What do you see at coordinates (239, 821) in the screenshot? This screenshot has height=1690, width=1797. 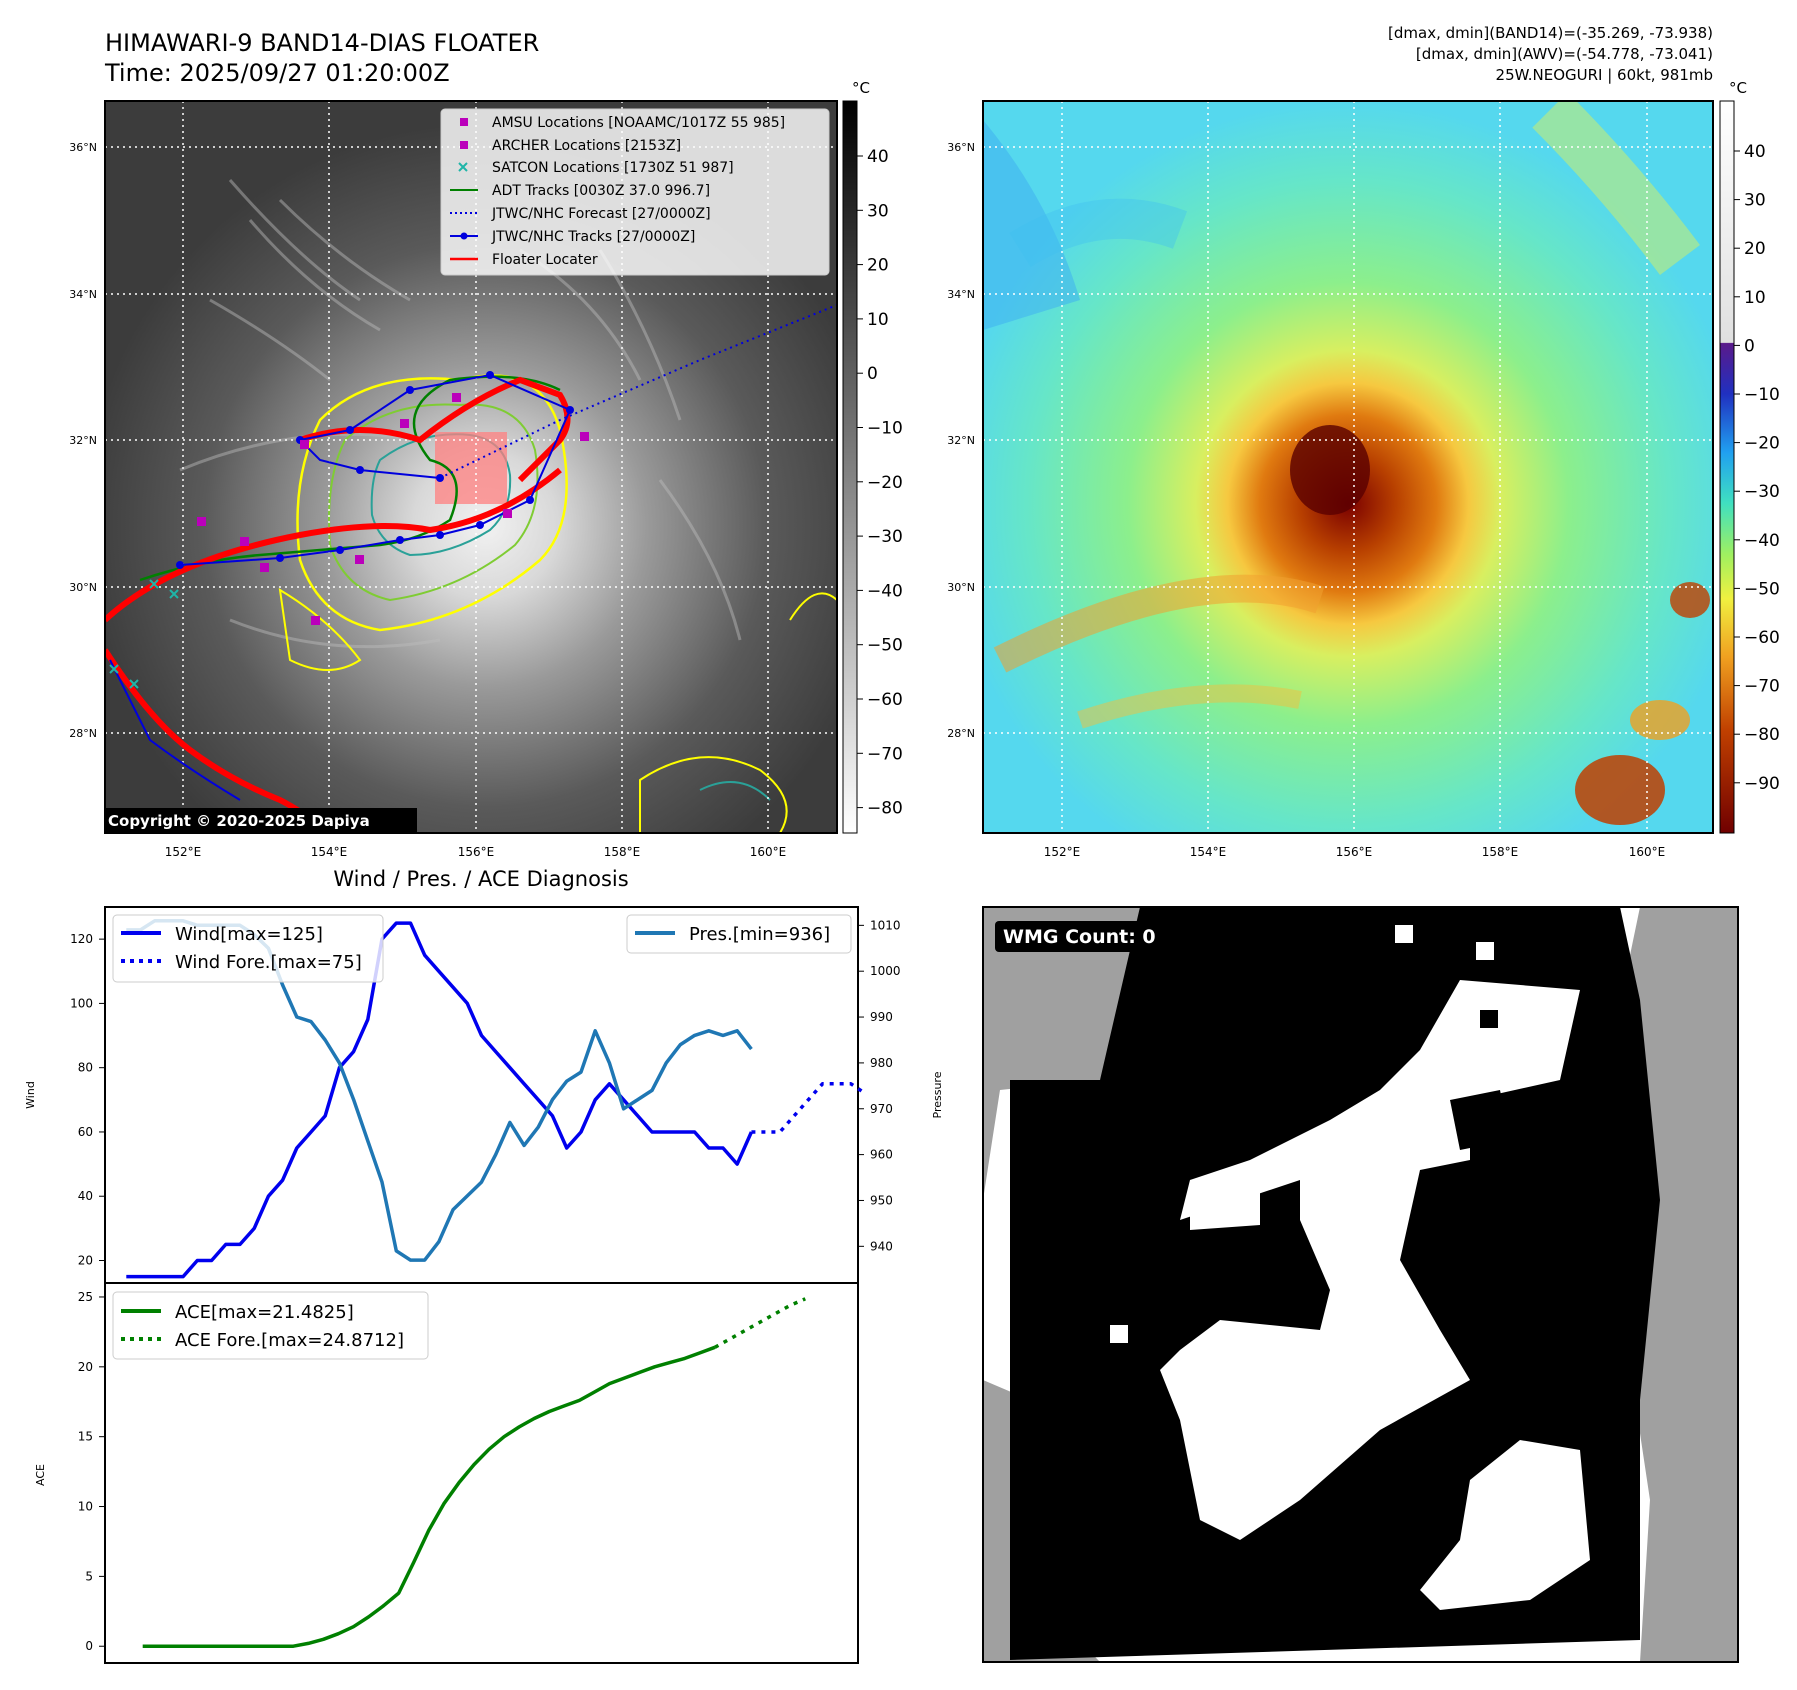 I see `copyright-text: Copyright © 2020-2025 Dapiya` at bounding box center [239, 821].